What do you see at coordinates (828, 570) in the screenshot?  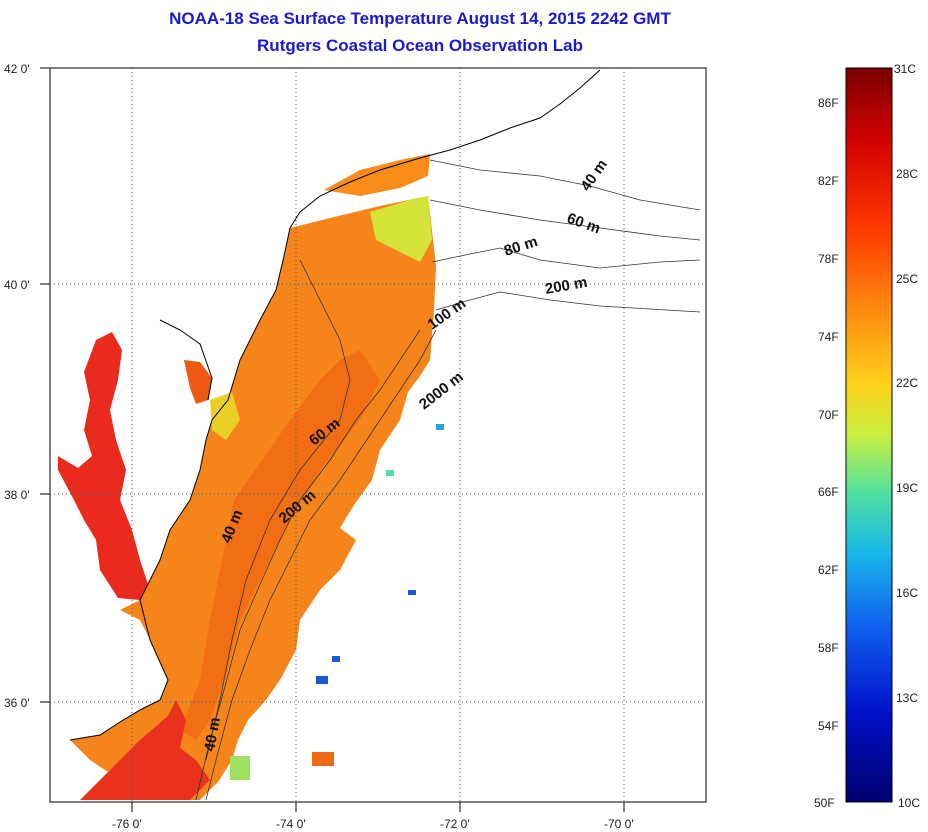 I see `colorbar-f-label: 62F` at bounding box center [828, 570].